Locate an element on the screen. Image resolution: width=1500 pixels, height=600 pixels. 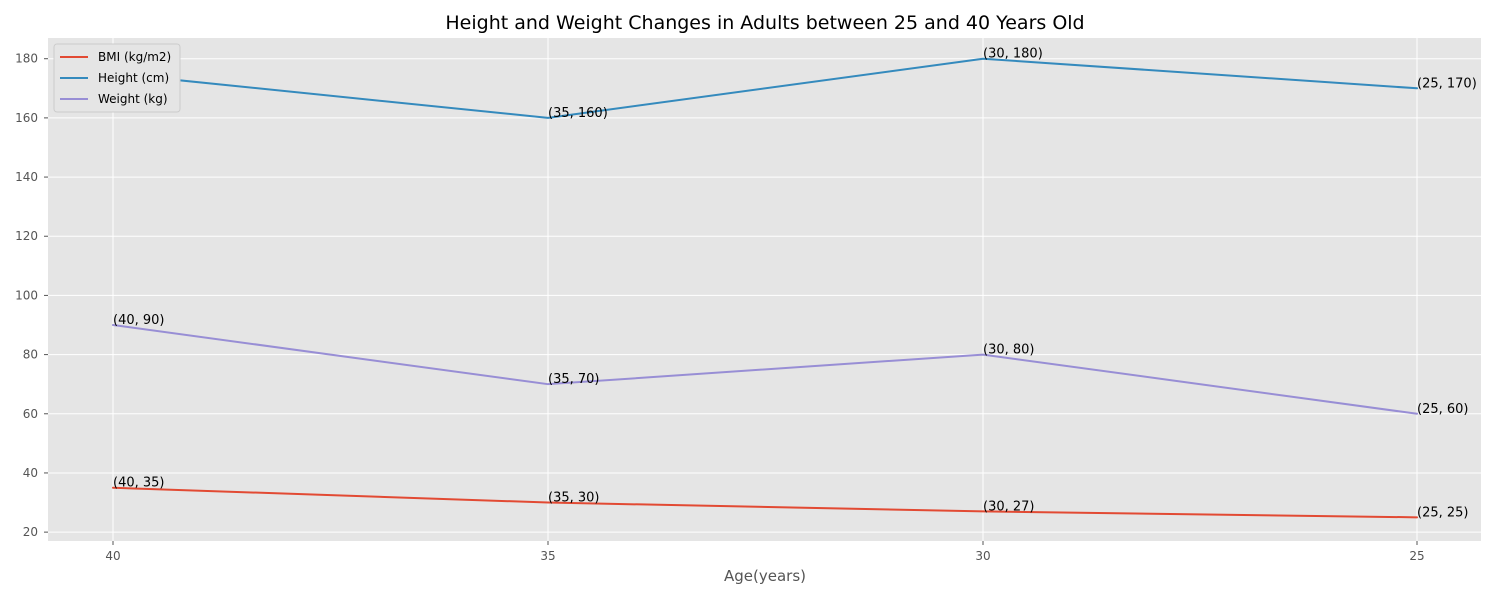
y-tick-label: 180 is located at coordinates (26, 59).